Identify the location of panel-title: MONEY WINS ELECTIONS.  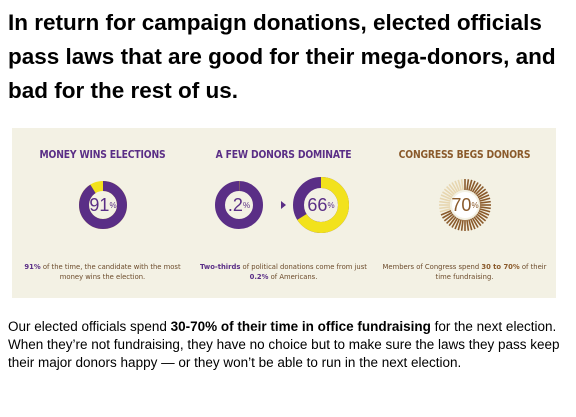
(102, 155).